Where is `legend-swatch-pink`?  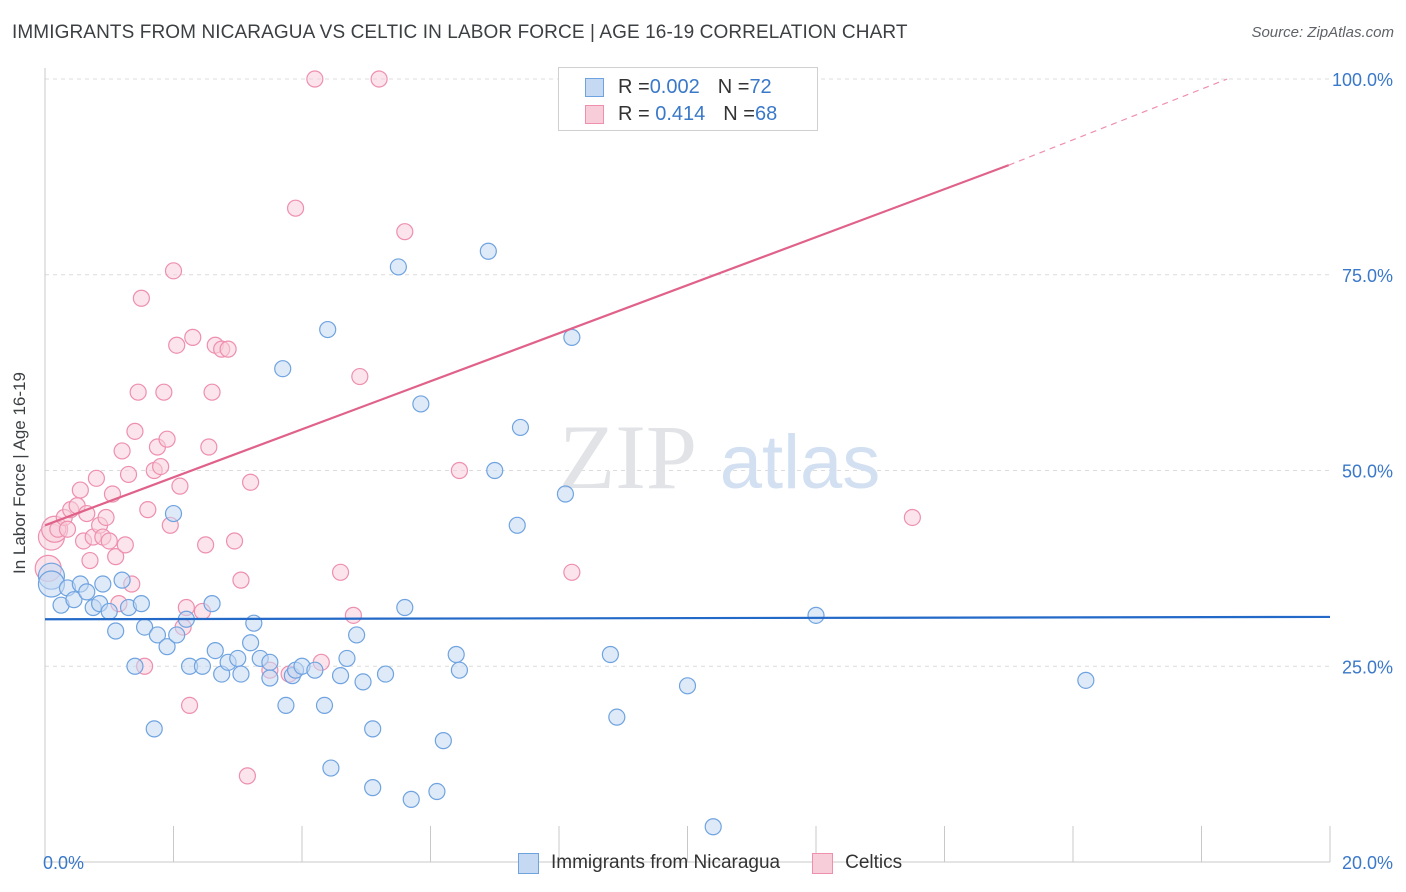 legend-swatch-pink is located at coordinates (594, 114).